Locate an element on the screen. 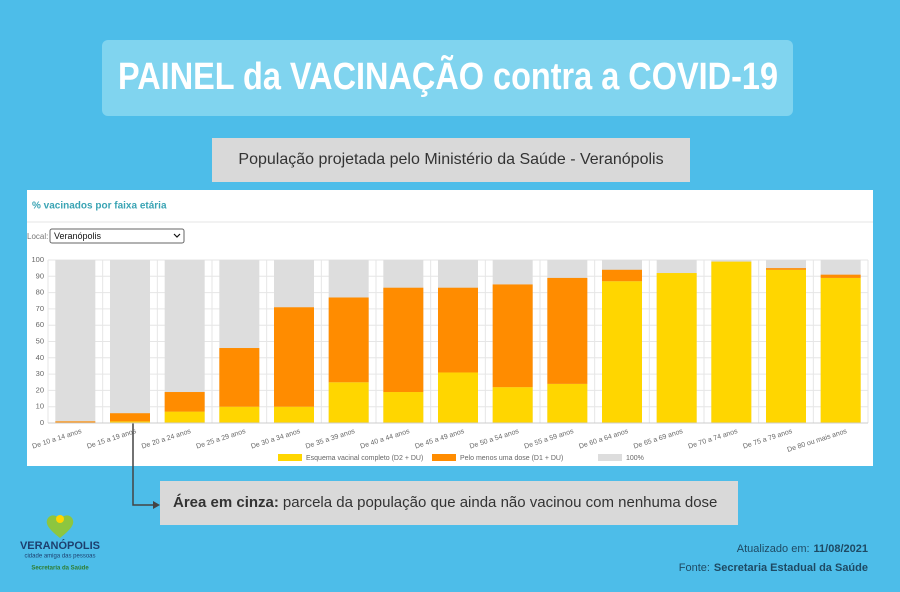 This screenshot has height=592, width=900. title-box is located at coordinates (447, 78).